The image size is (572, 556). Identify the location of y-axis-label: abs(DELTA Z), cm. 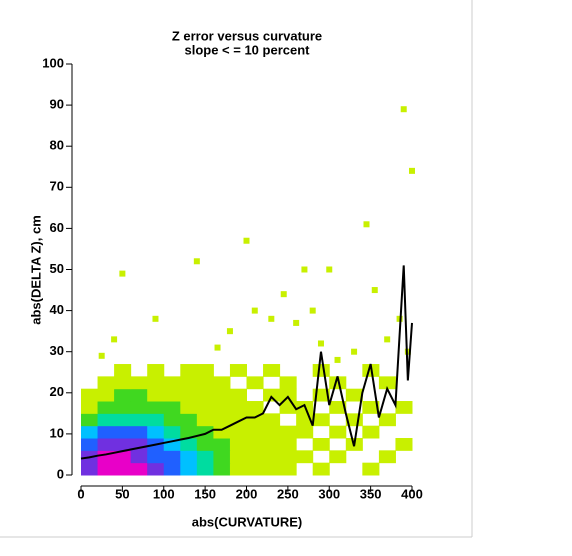
(35, 270).